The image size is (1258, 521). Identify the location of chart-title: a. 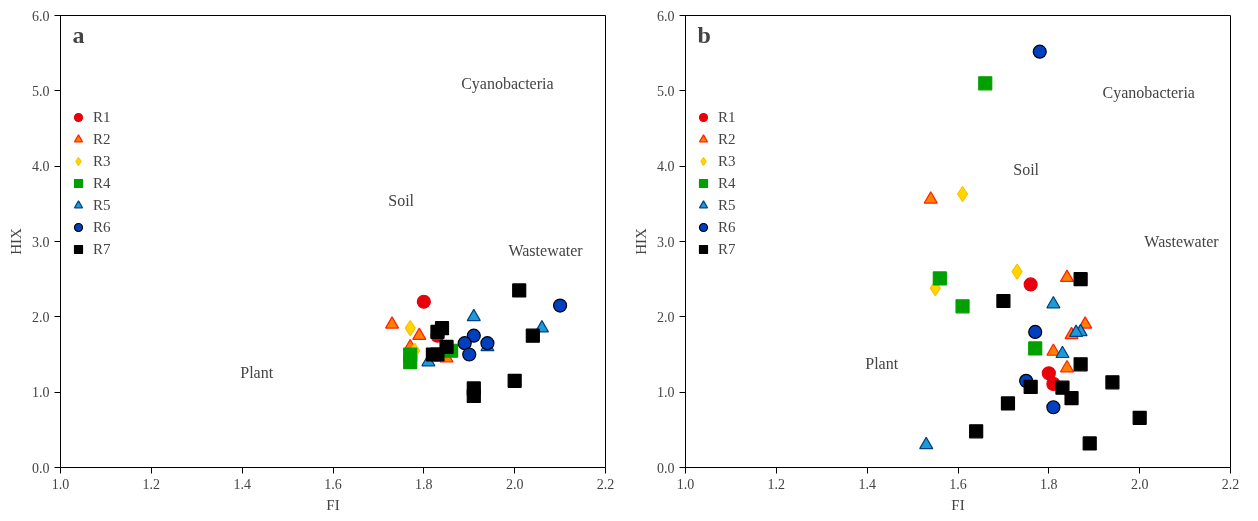
(78, 34).